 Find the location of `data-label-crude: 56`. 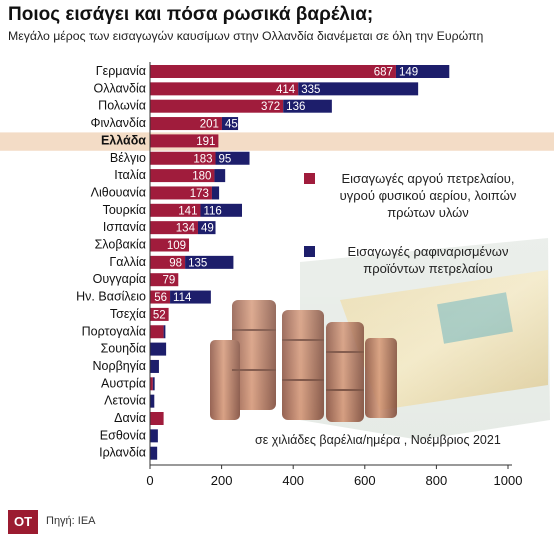

data-label-crude: 56 is located at coordinates (160, 298).